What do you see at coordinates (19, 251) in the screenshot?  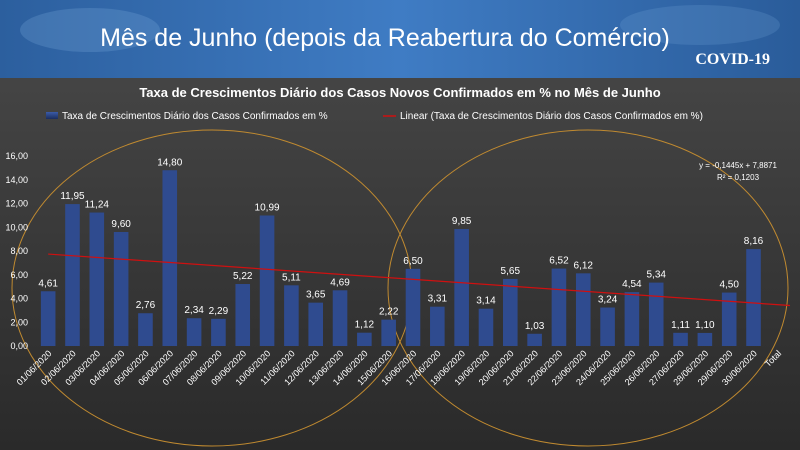 I see `y-tick-label: 8,00` at bounding box center [19, 251].